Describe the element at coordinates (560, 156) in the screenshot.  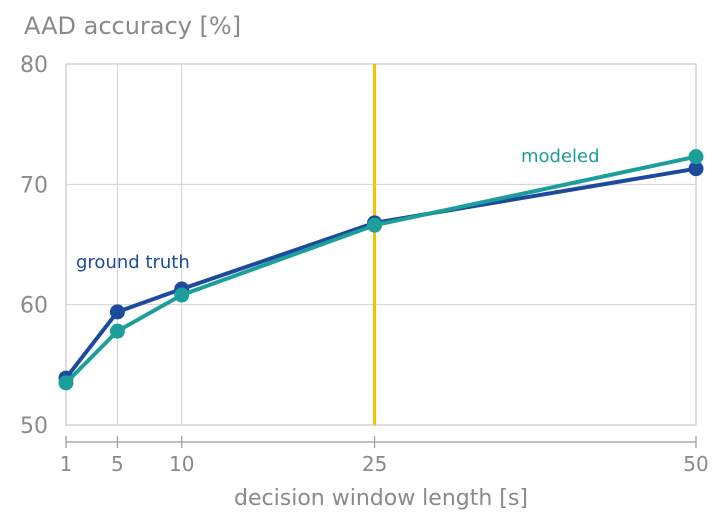
I see `series-label-modeled: modeled` at that location.